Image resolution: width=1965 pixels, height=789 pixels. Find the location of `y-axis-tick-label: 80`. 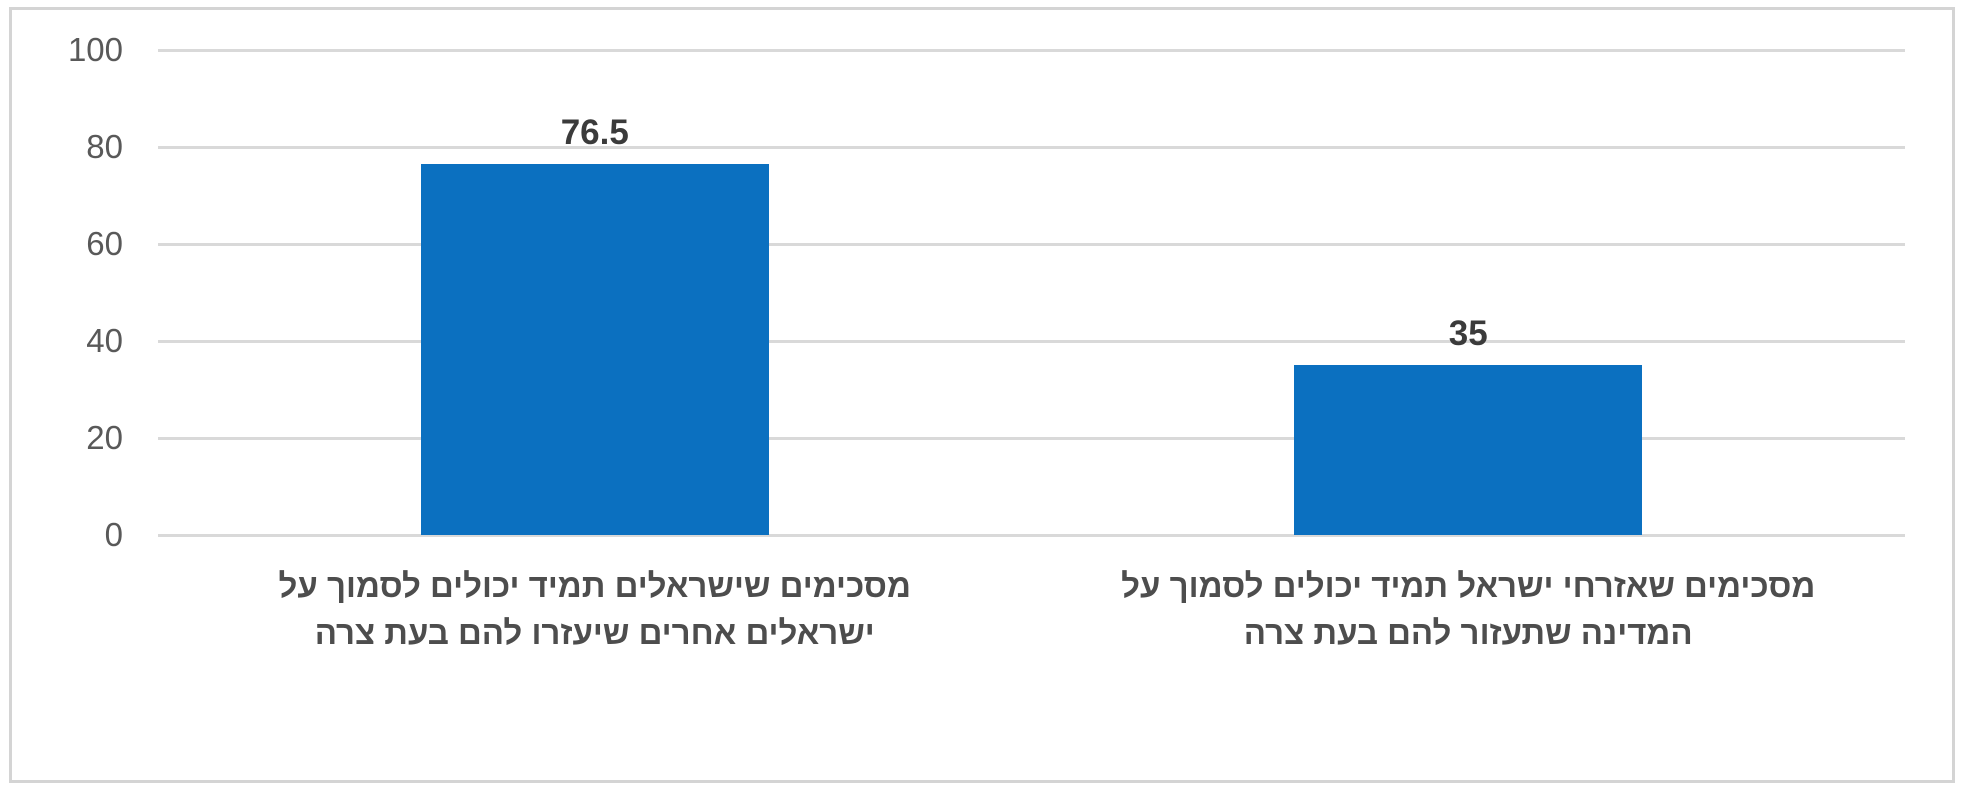

y-axis-tick-label: 80 is located at coordinates (104, 146).